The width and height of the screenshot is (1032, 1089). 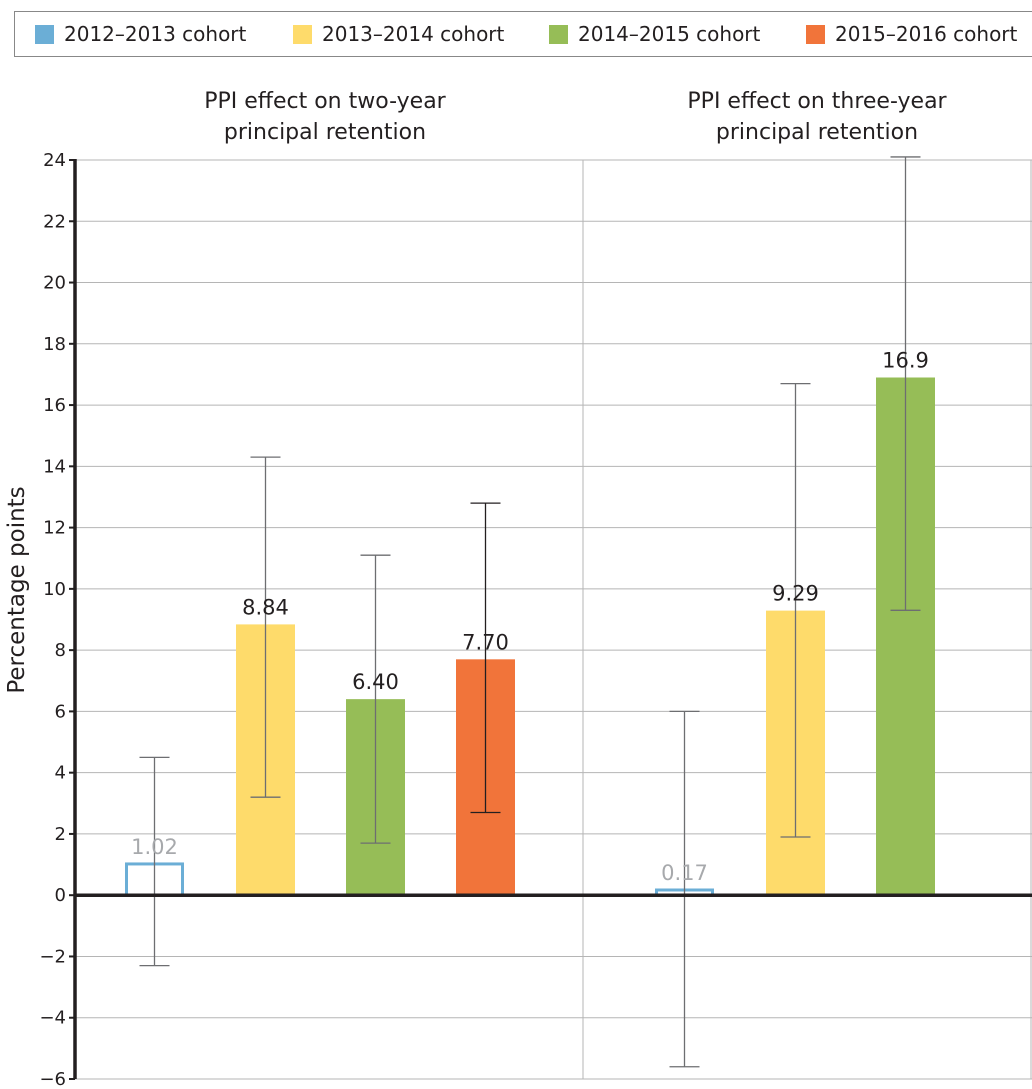 I want to click on y-tick-label: 12, so click(x=54, y=528).